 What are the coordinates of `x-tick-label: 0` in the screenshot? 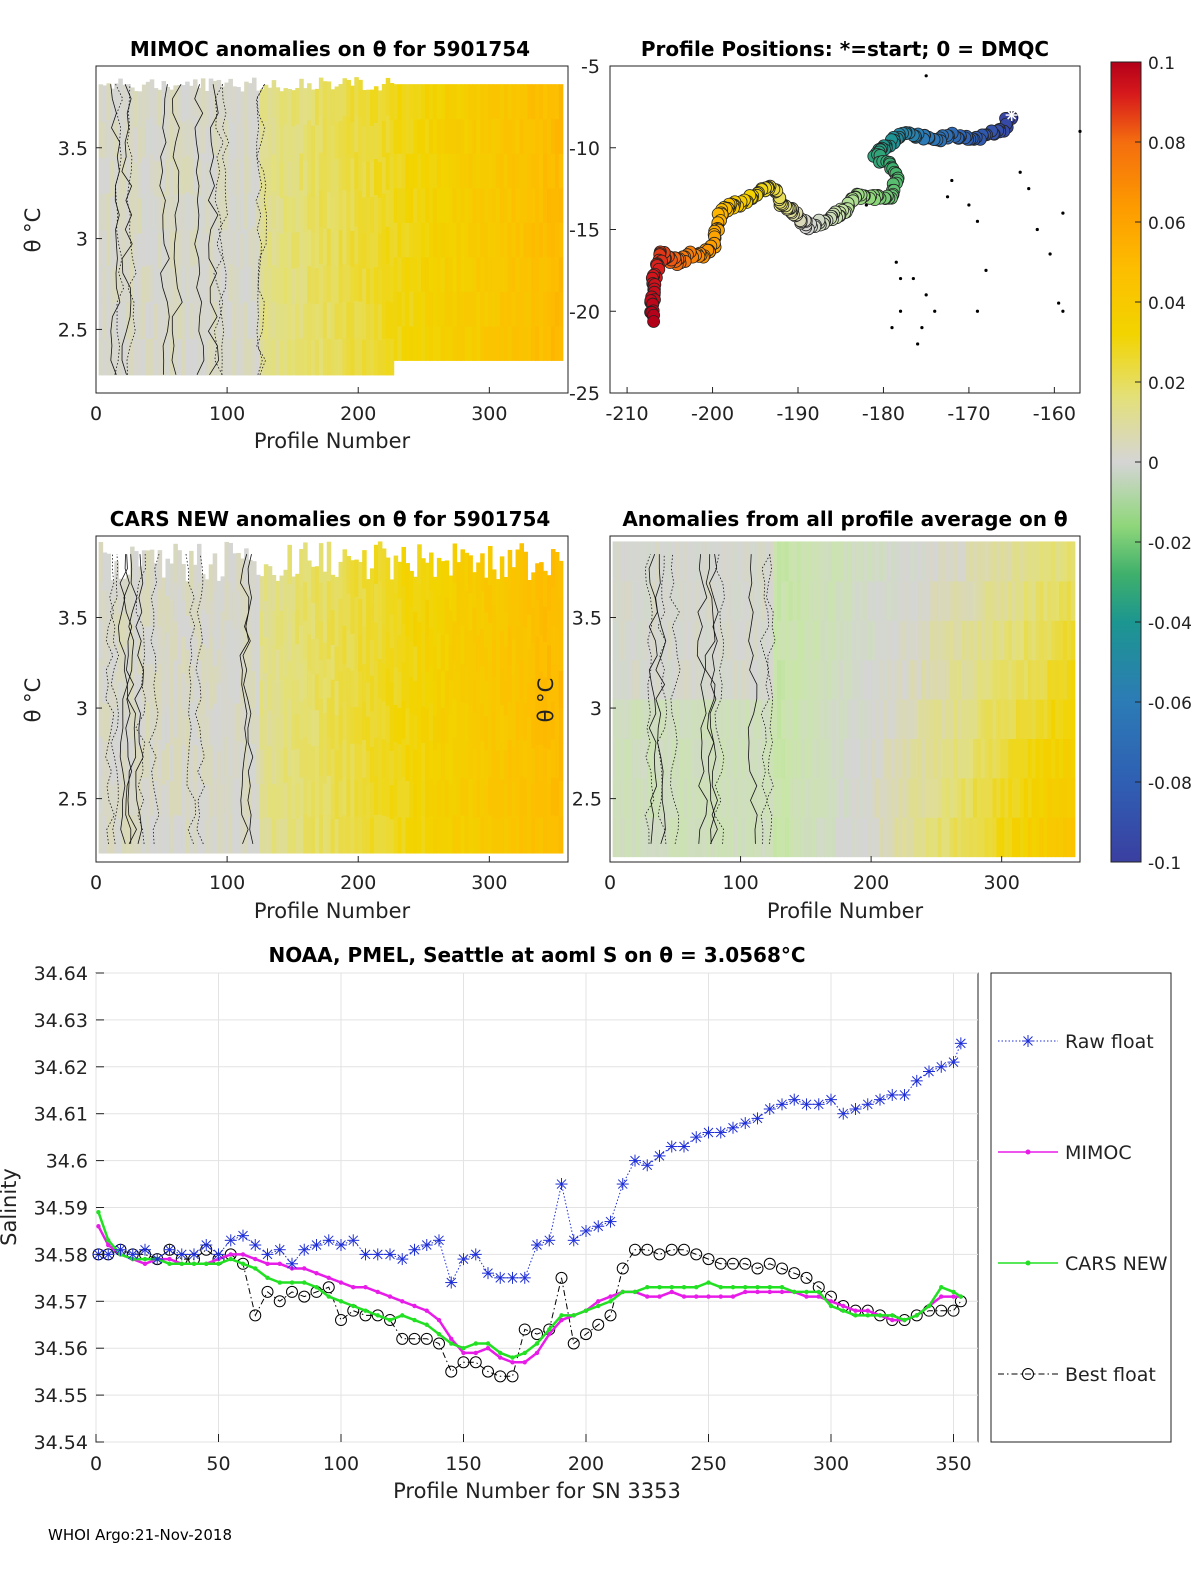 It's located at (96, 414).